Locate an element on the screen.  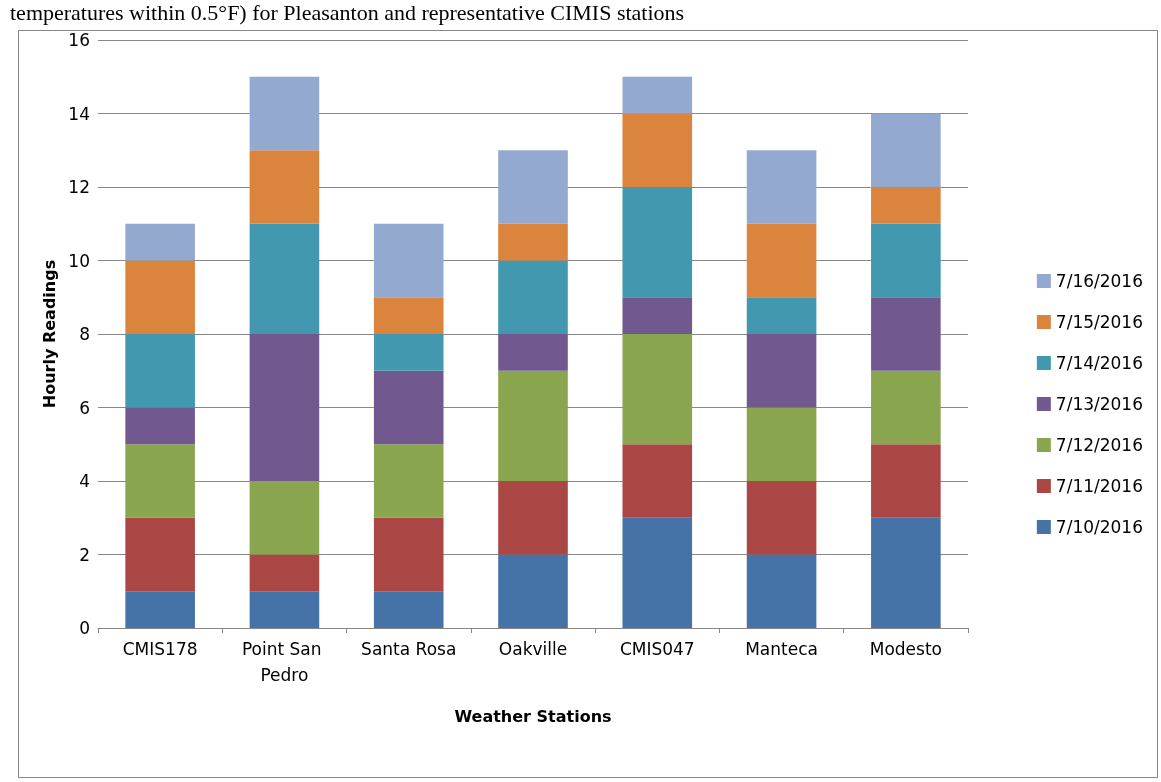
legend-label: 7/15/2016 is located at coordinates (1099, 322).